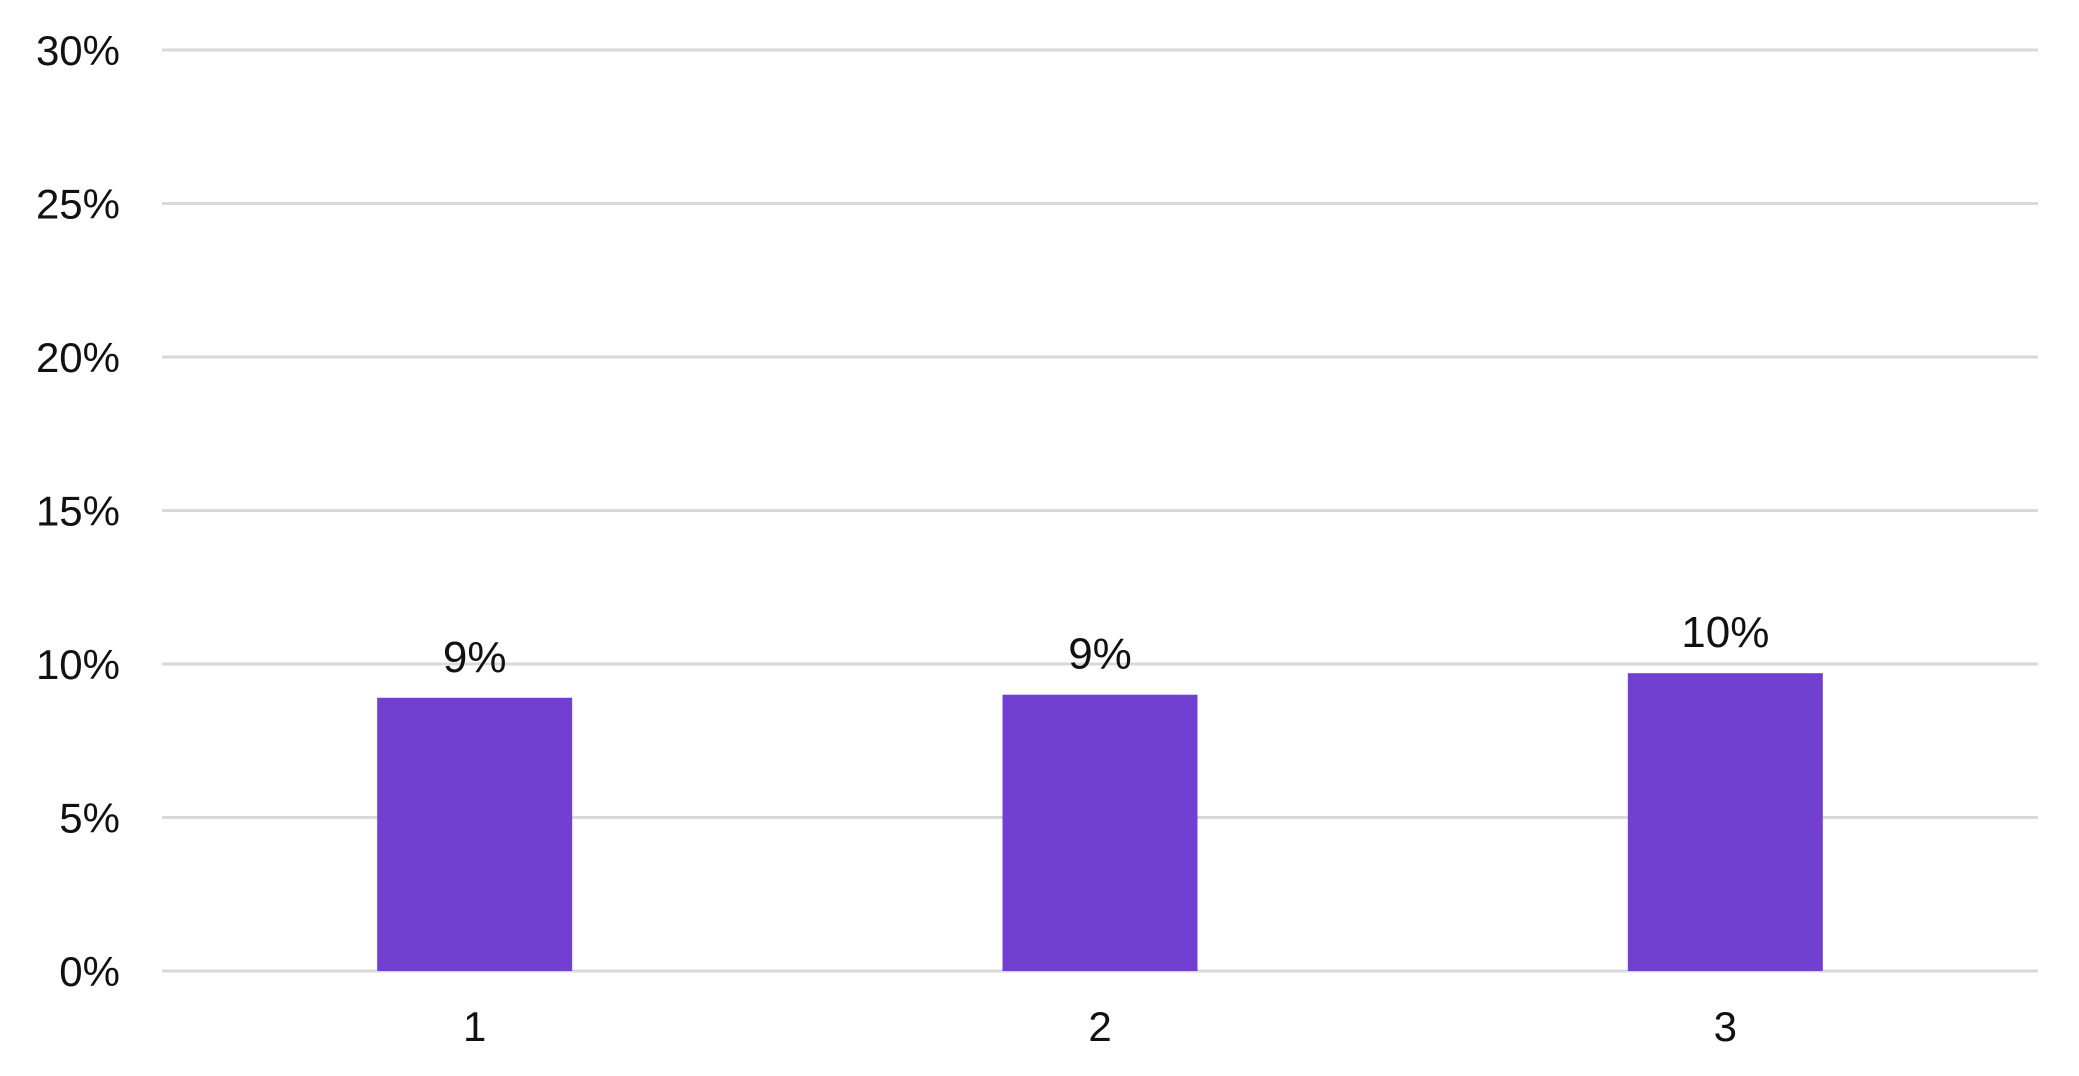 The height and width of the screenshot is (1076, 2079). What do you see at coordinates (475, 657) in the screenshot?
I see `data-label-1: 9%` at bounding box center [475, 657].